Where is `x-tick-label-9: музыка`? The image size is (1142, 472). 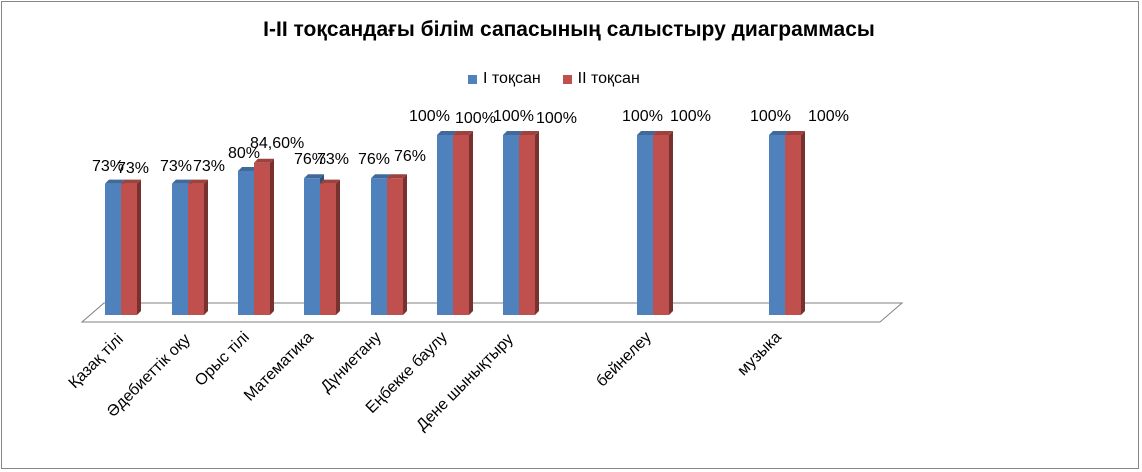
x-tick-label-9: музыка is located at coordinates (759, 354).